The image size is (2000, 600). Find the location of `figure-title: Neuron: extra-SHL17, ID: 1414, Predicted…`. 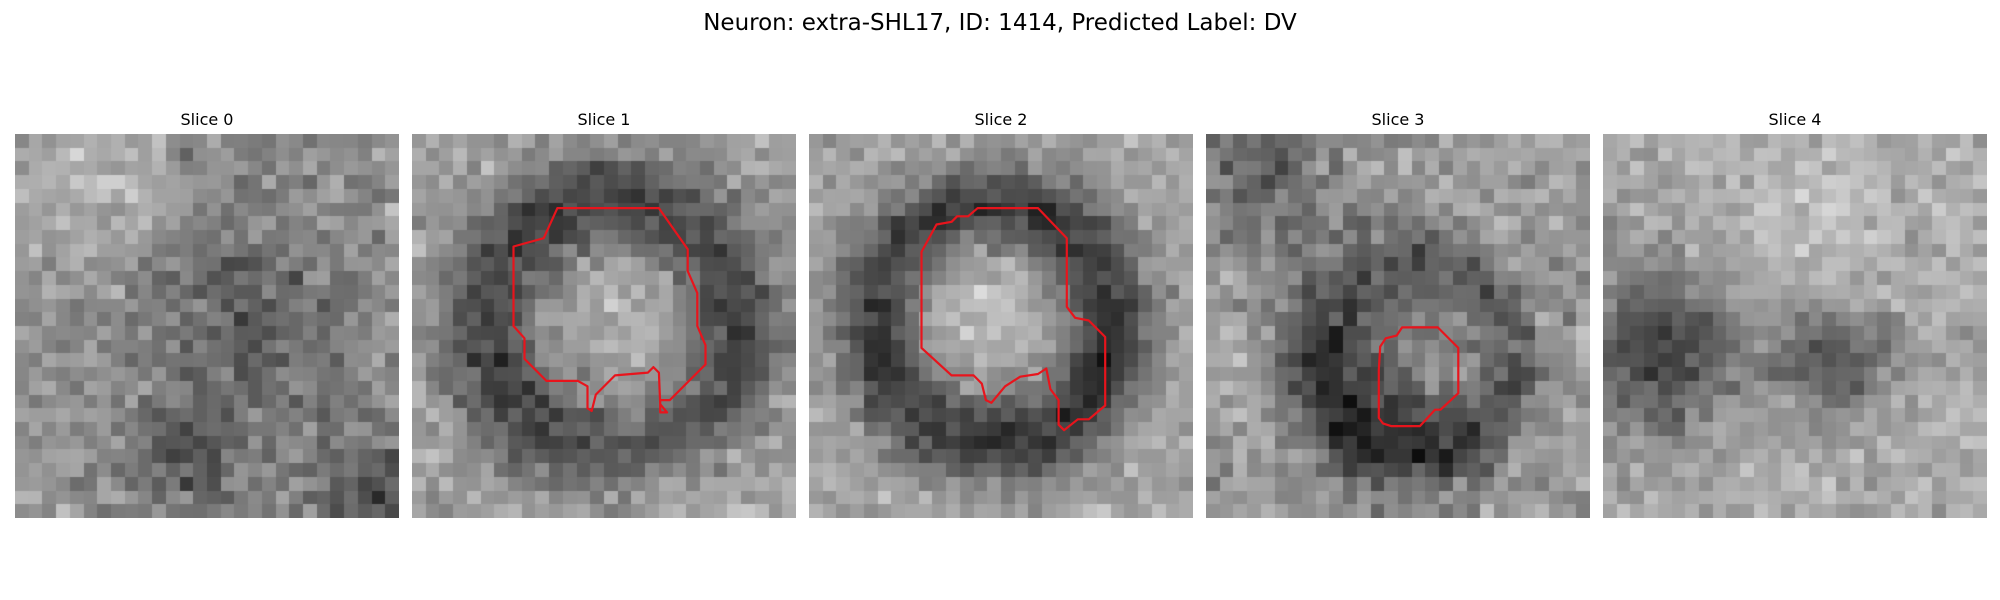

figure-title: Neuron: extra-SHL17, ID: 1414, Predicted… is located at coordinates (1000, 23).